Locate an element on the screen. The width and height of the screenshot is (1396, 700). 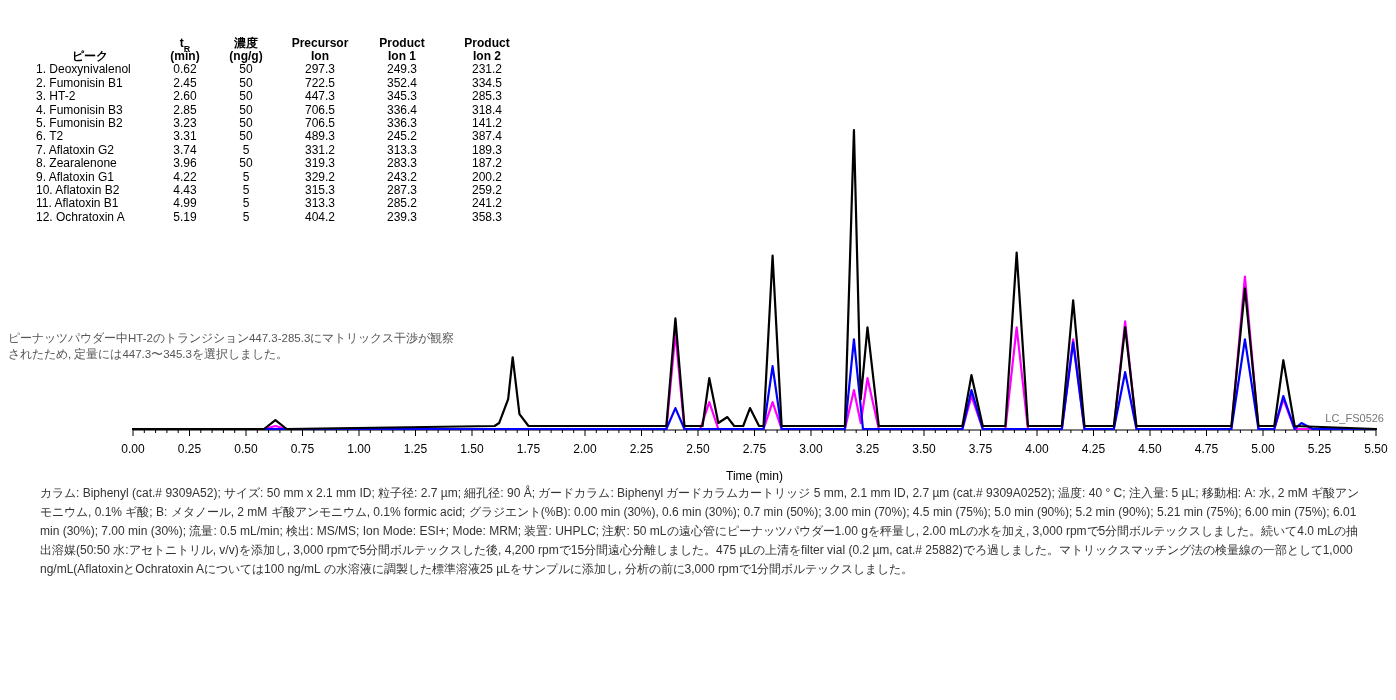
annotation: 315.3 is located at coordinates (320, 190).